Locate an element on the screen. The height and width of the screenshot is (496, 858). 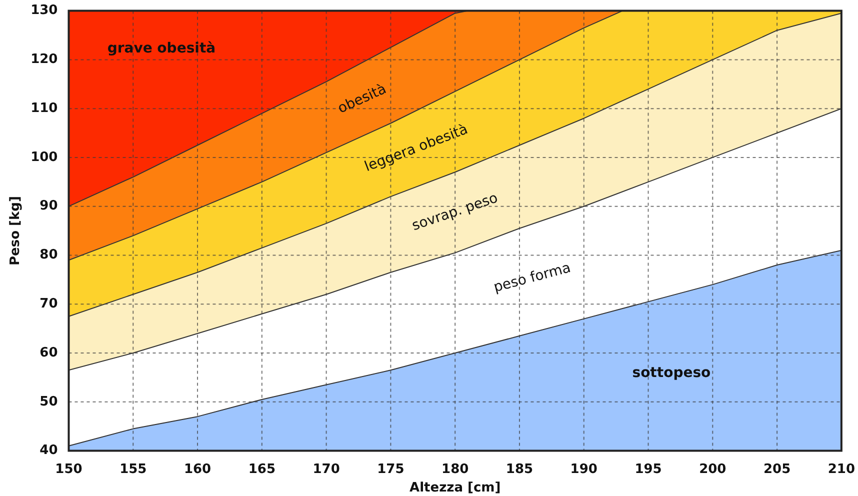
y-tick-label: 40 is located at coordinates (49, 450).